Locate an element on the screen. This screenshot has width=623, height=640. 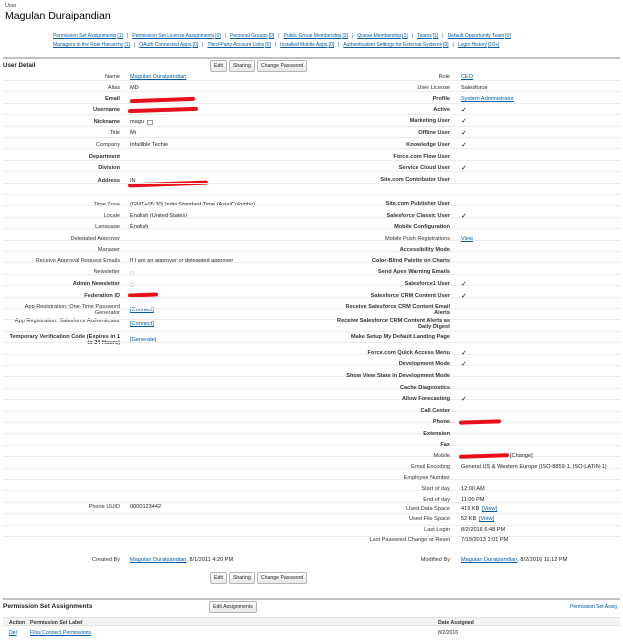
field-label: Site.com Contributor User is located at coordinates (415, 180).